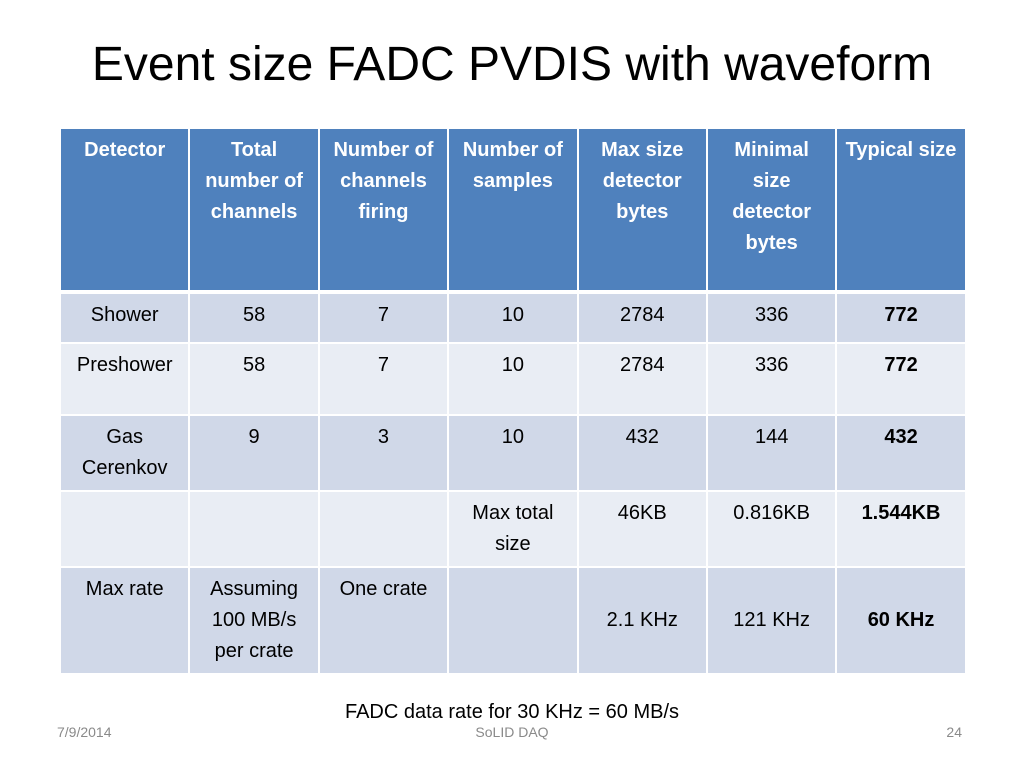 The width and height of the screenshot is (1024, 768). I want to click on cell-typical-size: 60 KHz, so click(901, 620).